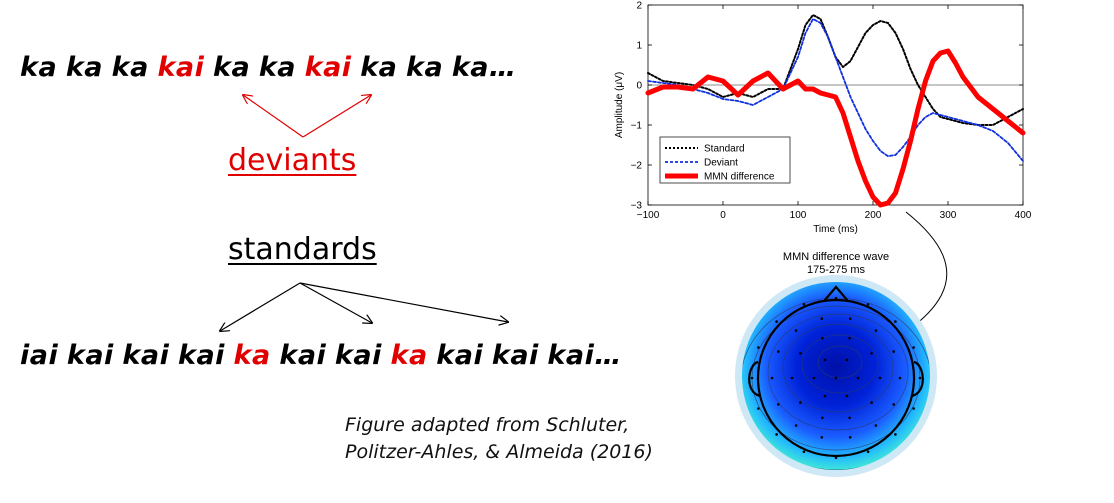 Image resolution: width=1114 pixels, height=503 pixels. I want to click on nose-icon, so click(836, 293).